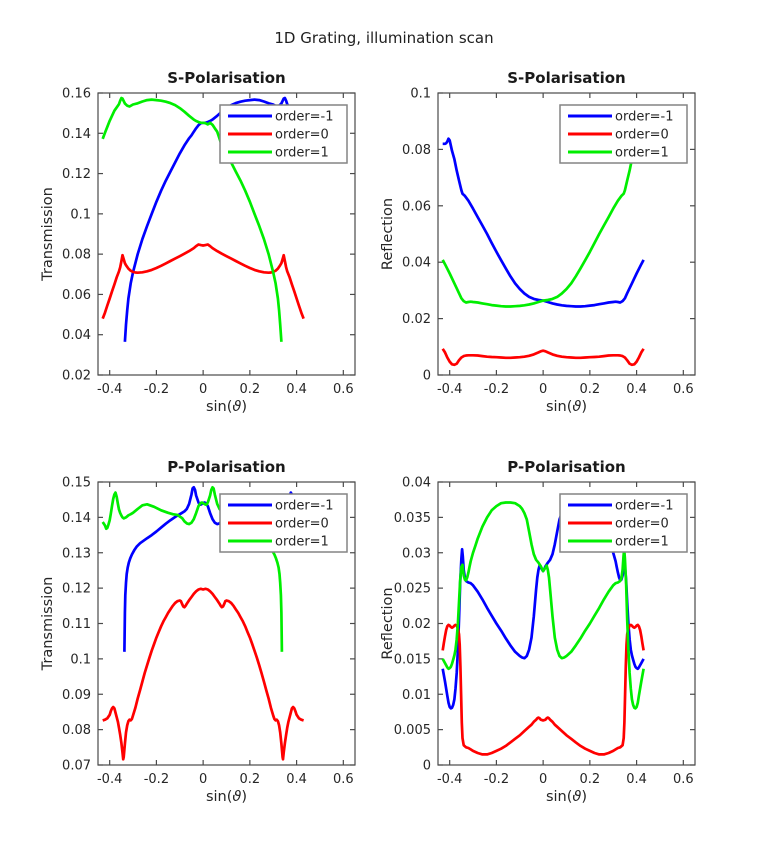 This screenshot has width=768, height=864. Describe the element at coordinates (412, 730) in the screenshot. I see `y-tick-label: 0.005` at that location.